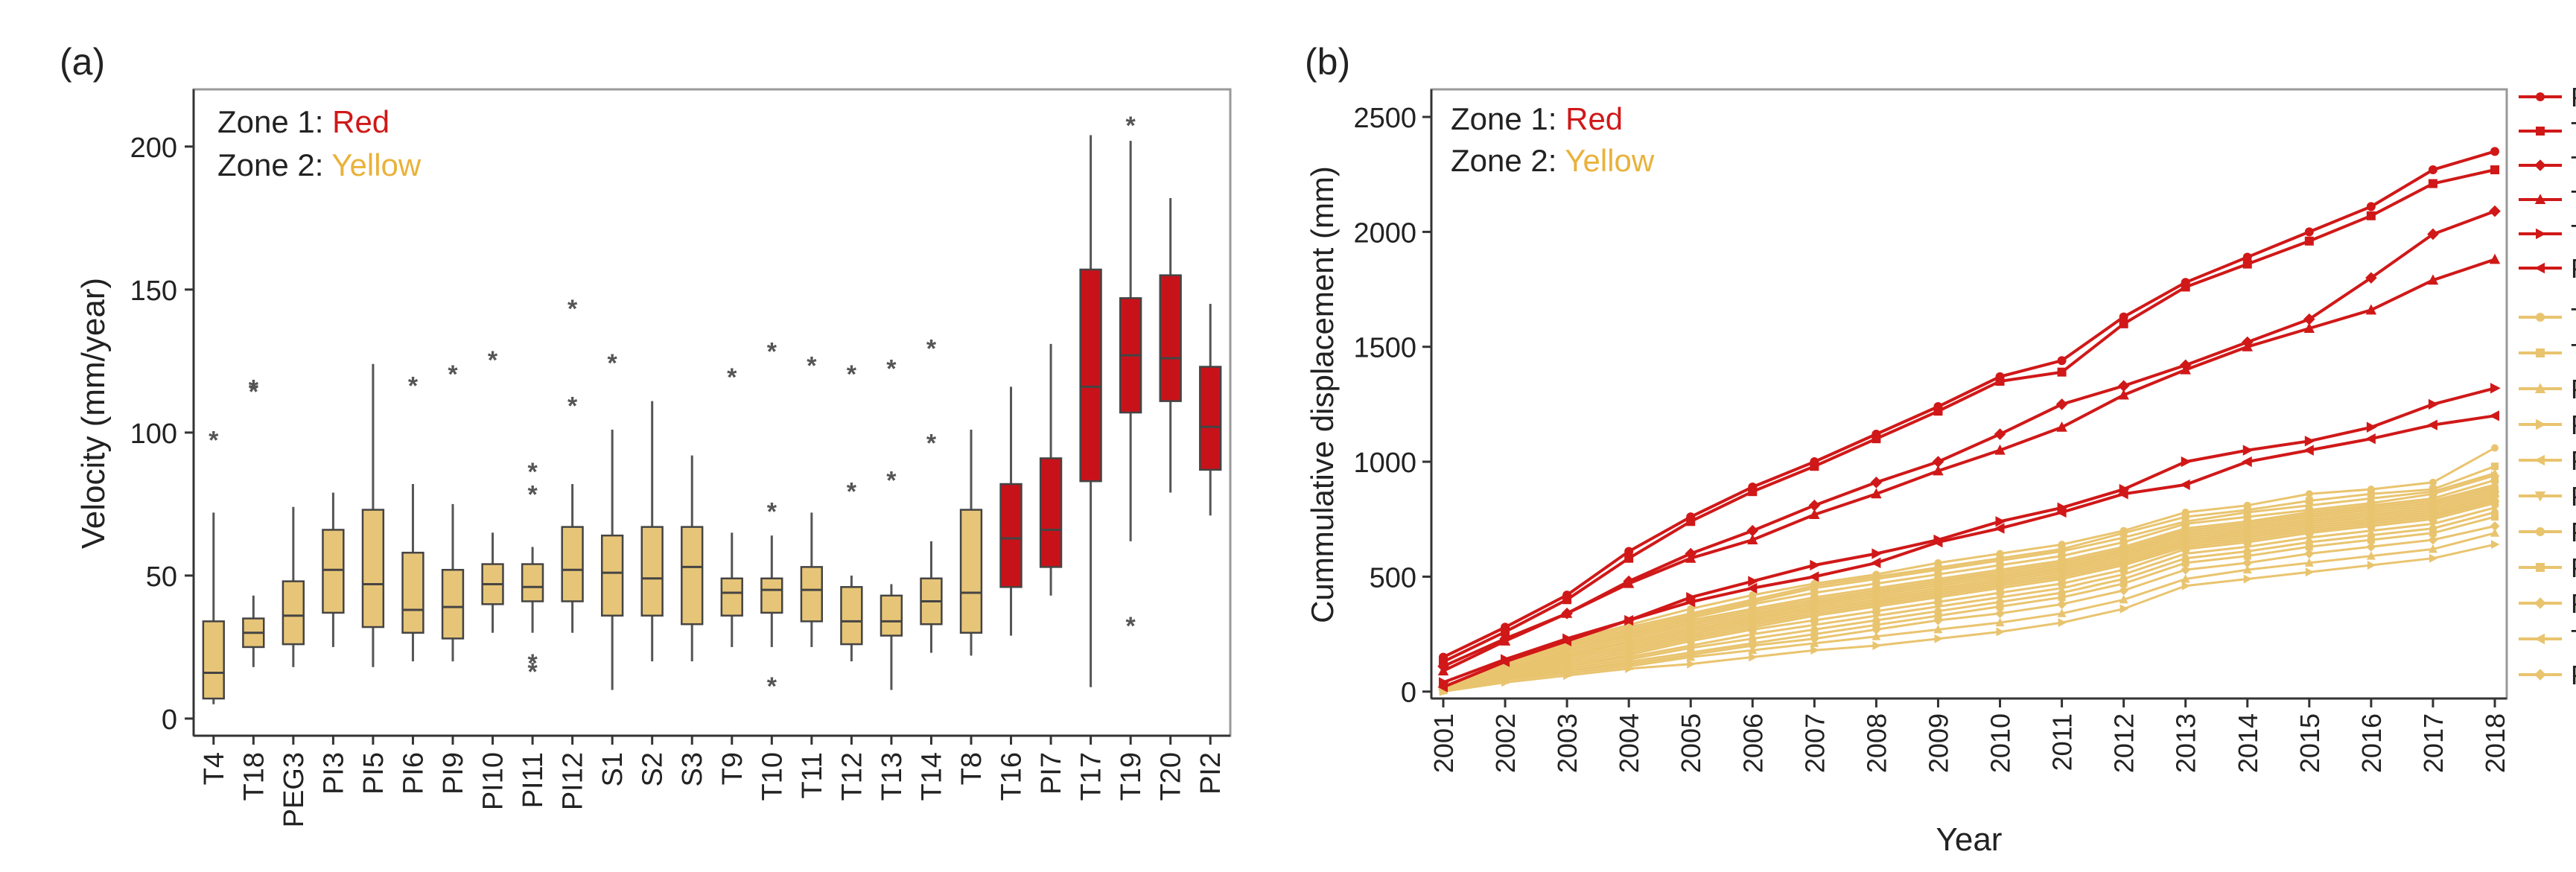 The width and height of the screenshot is (2576, 872). I want to click on panel-b-x-tick-label: 2016, so click(2371, 743).